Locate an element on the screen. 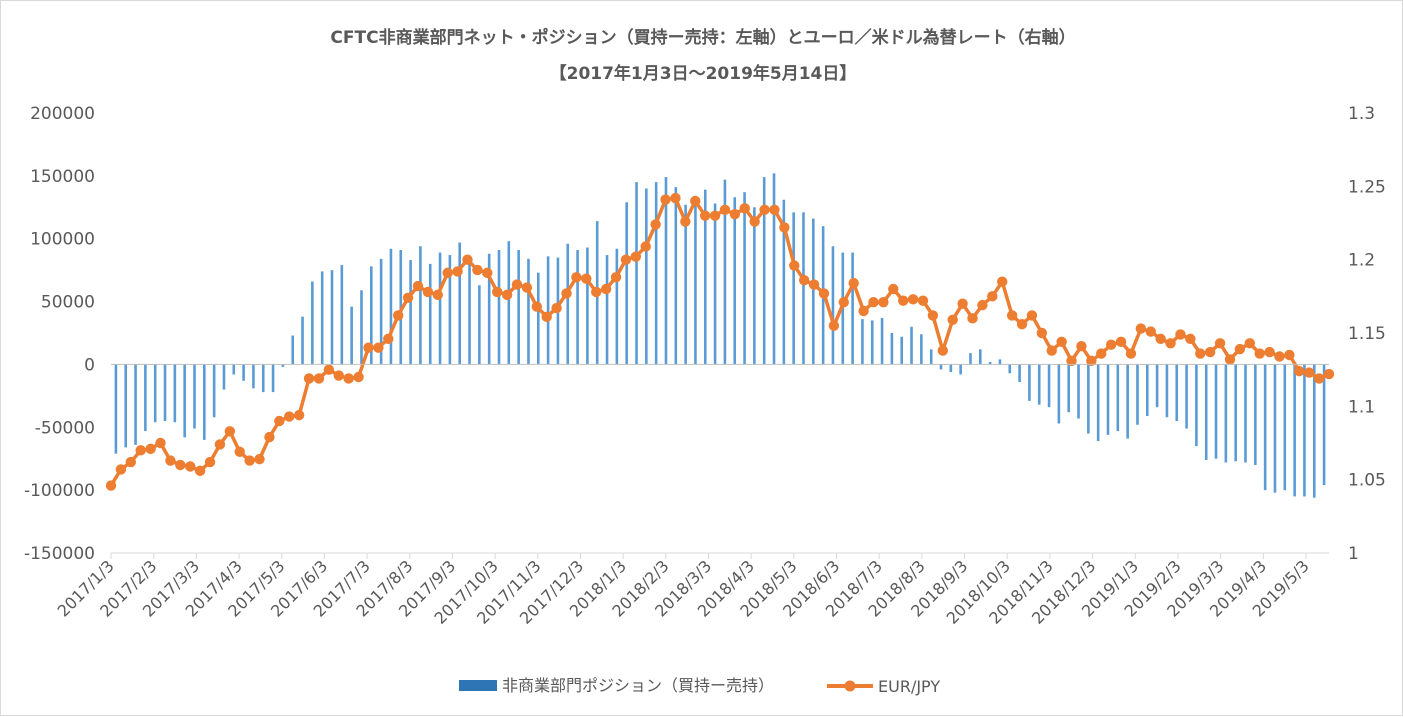  legend: 非商業部門ポジション（買持ー売持） EUR/JPY is located at coordinates (699, 686).